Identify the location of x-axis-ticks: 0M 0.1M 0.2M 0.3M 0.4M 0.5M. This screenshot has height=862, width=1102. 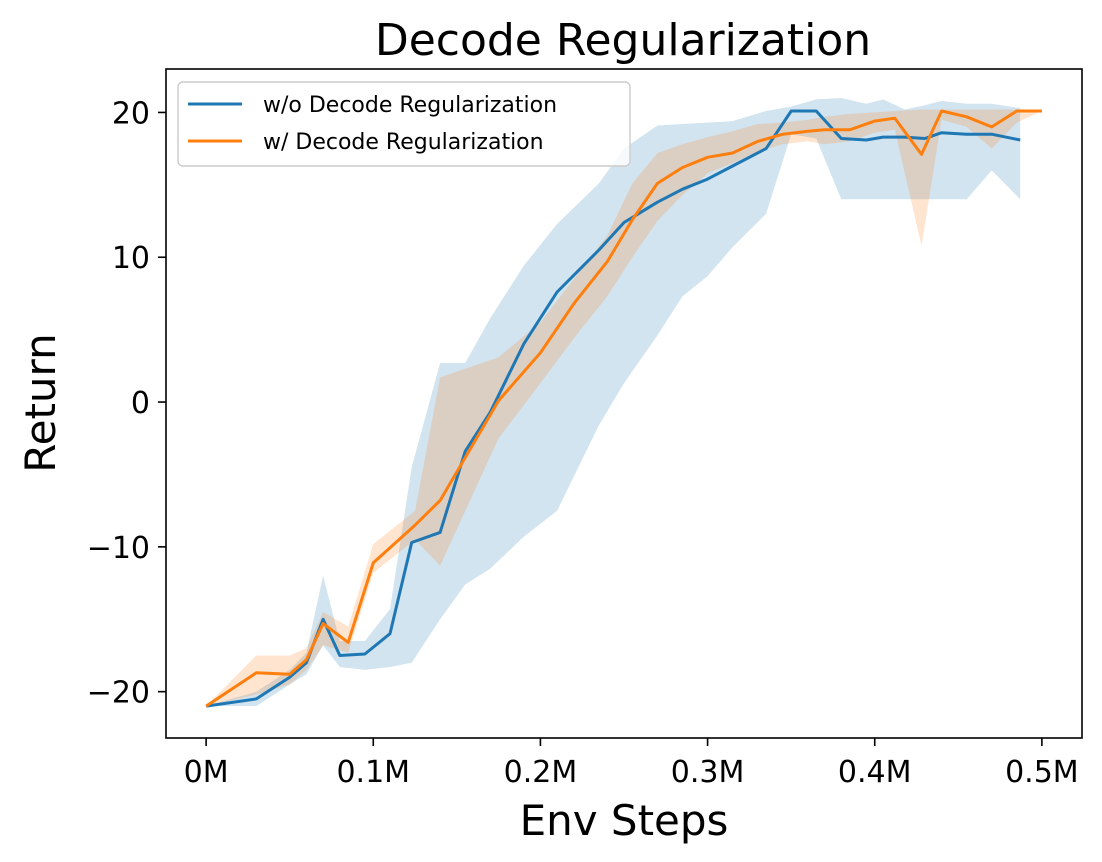
(631, 764).